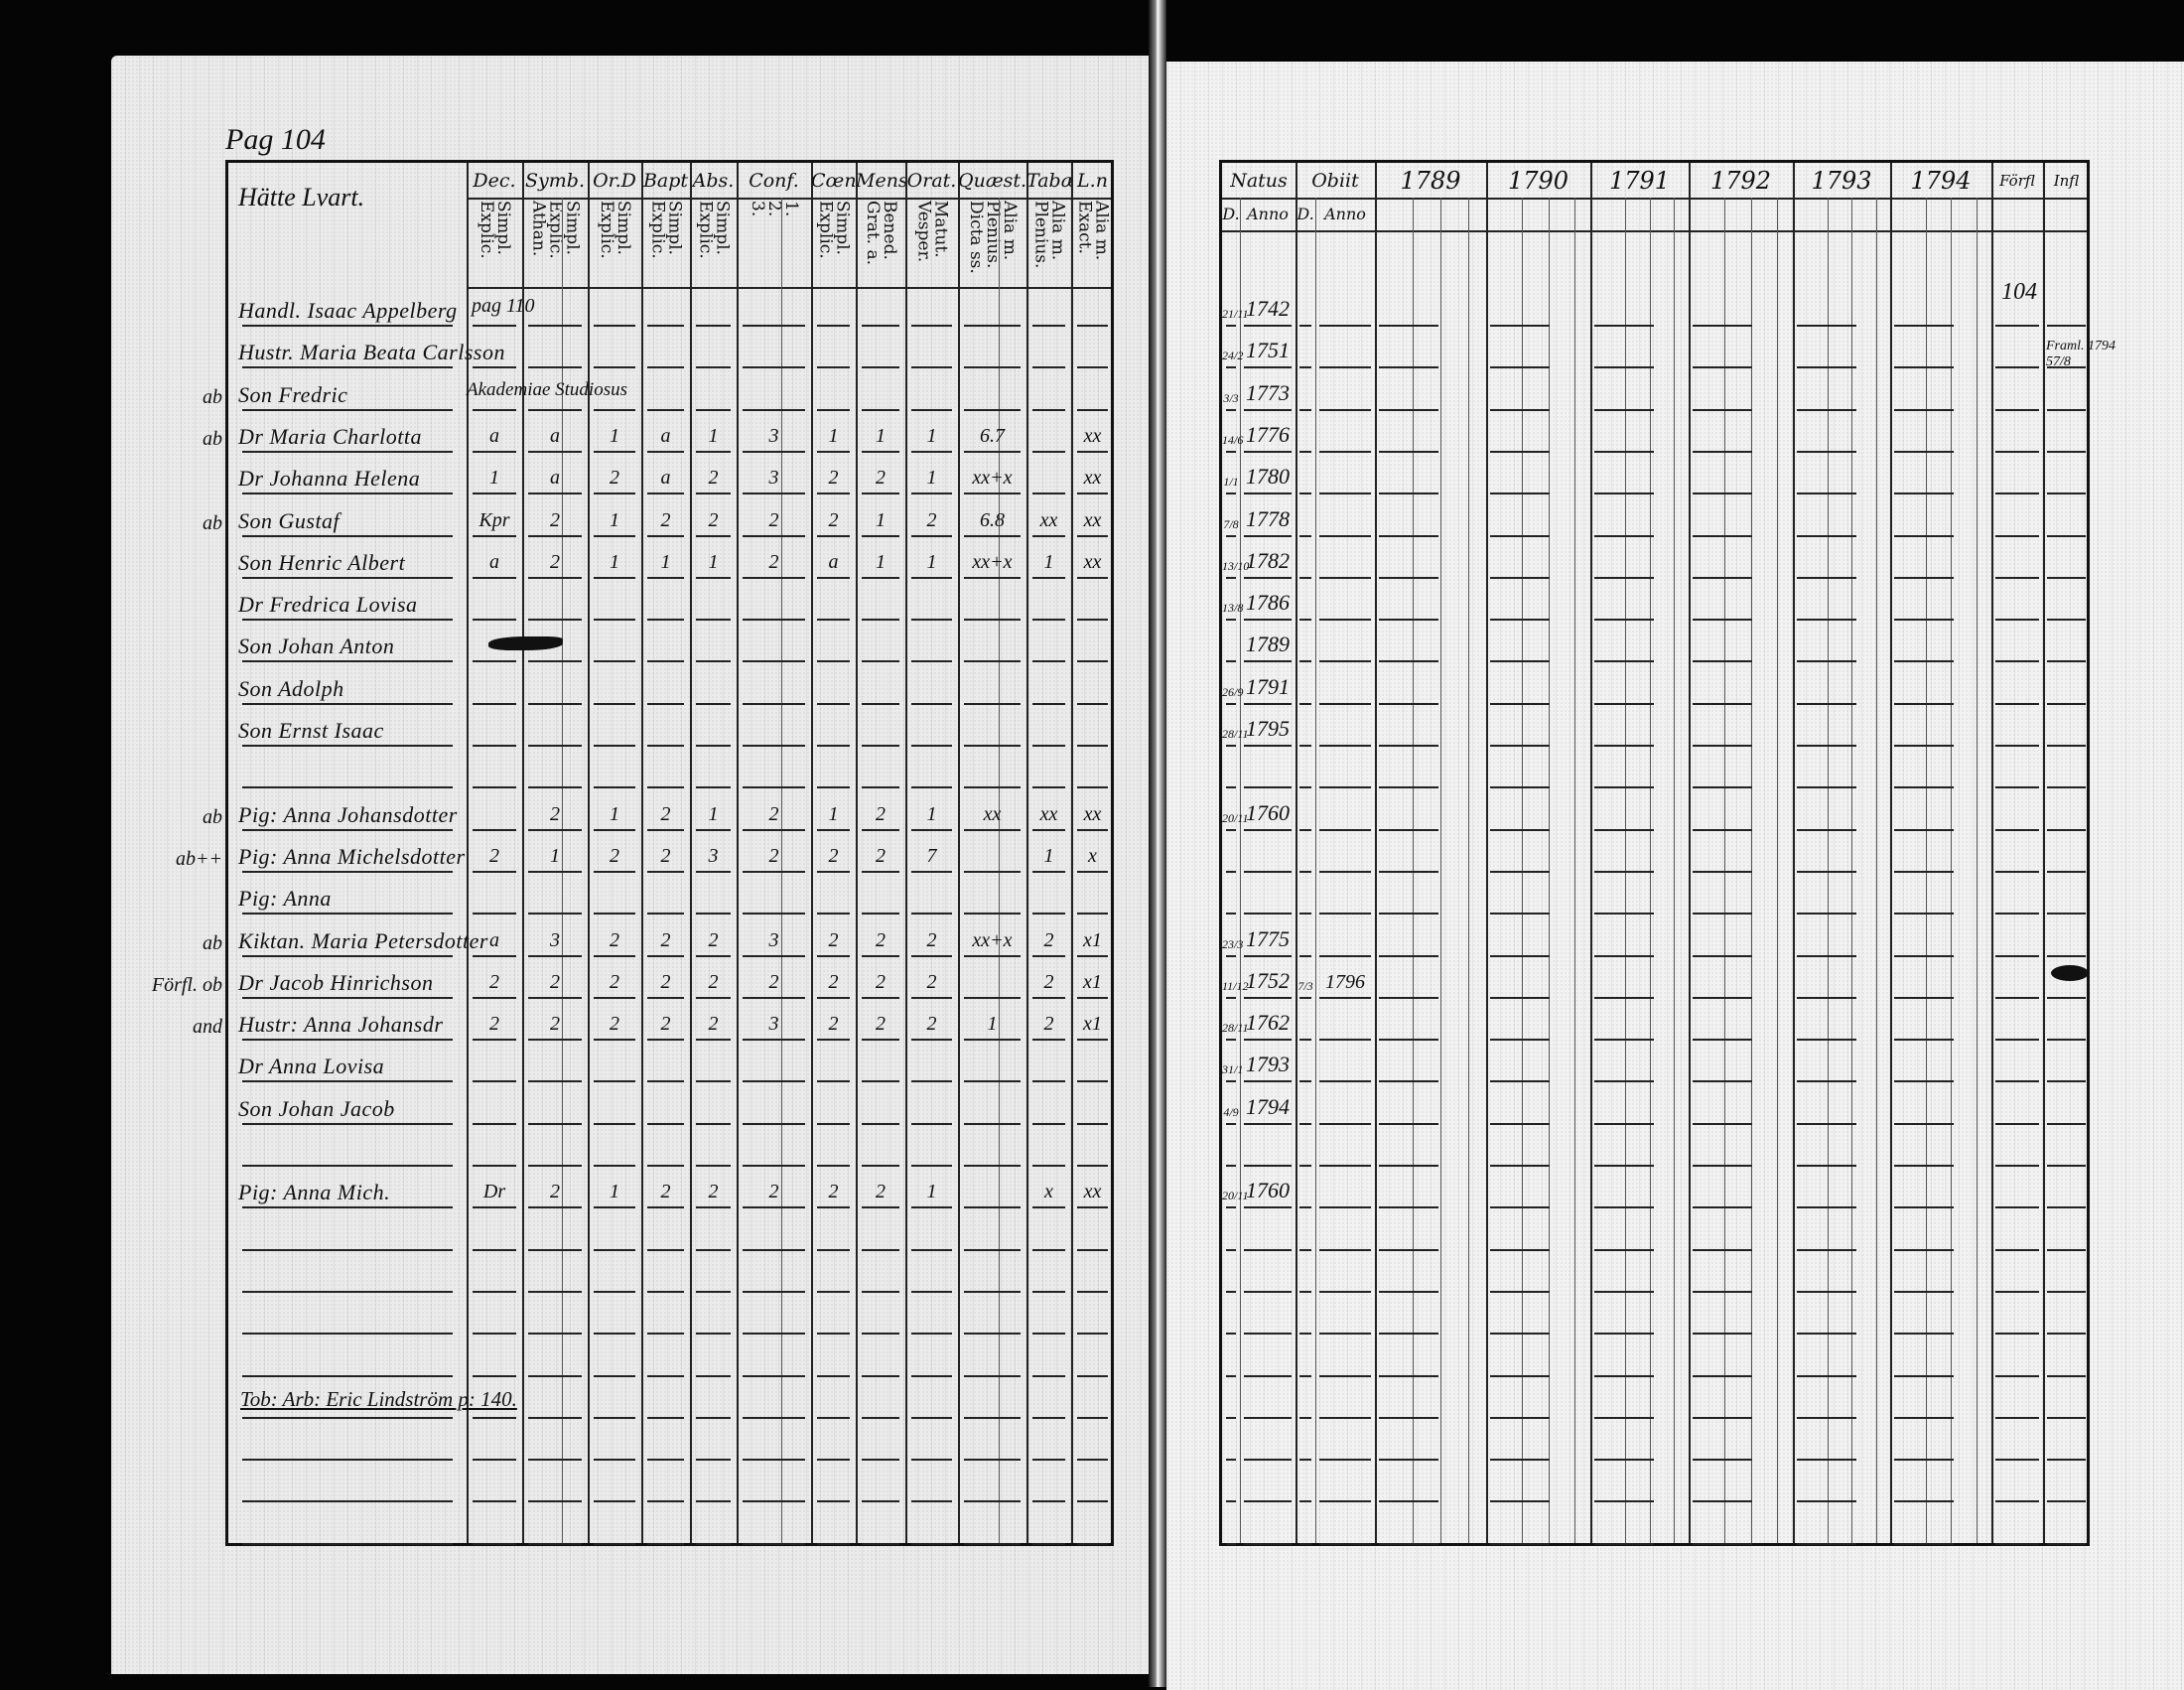  Describe the element at coordinates (555, 230) in the screenshot. I see `subheader-text: Explic.` at that location.